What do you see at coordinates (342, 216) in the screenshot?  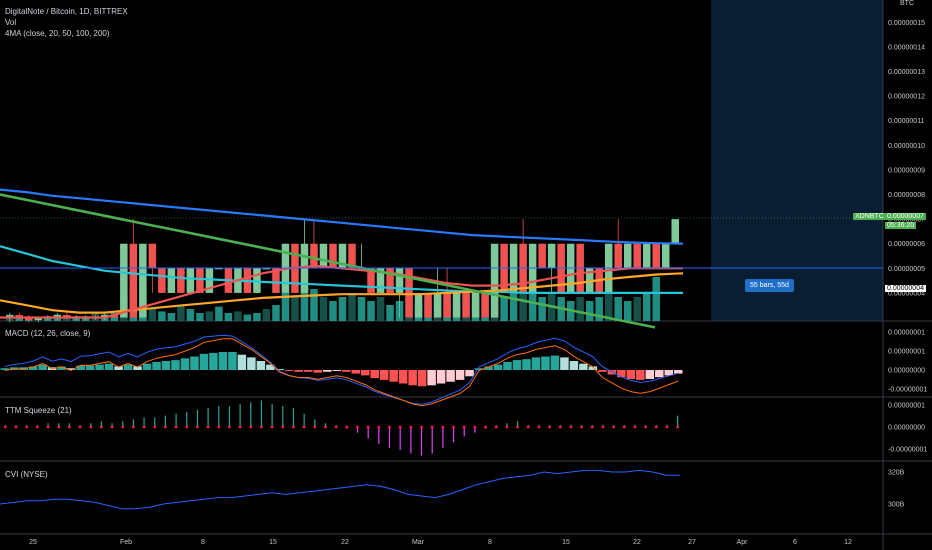 I see `ma-line-ma200` at bounding box center [342, 216].